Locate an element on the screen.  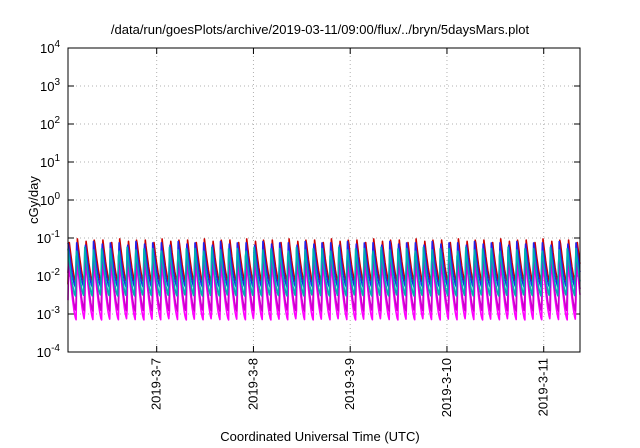
y-tick-label: 10⁻² is located at coordinates (49, 275).